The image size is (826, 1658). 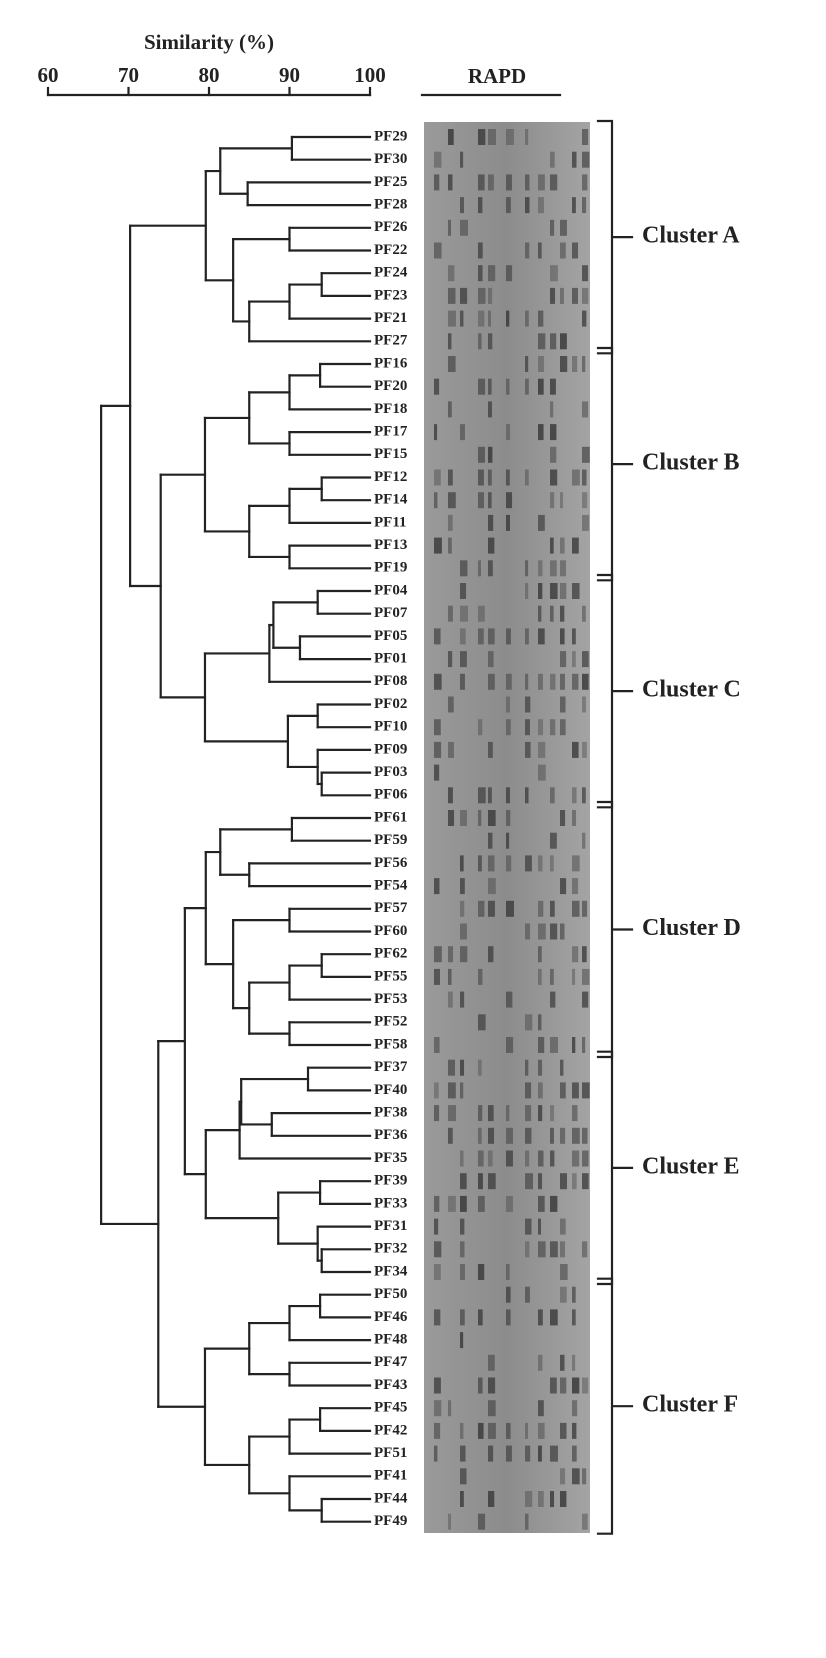 What do you see at coordinates (390, 954) in the screenshot?
I see `leaf-label: PF62` at bounding box center [390, 954].